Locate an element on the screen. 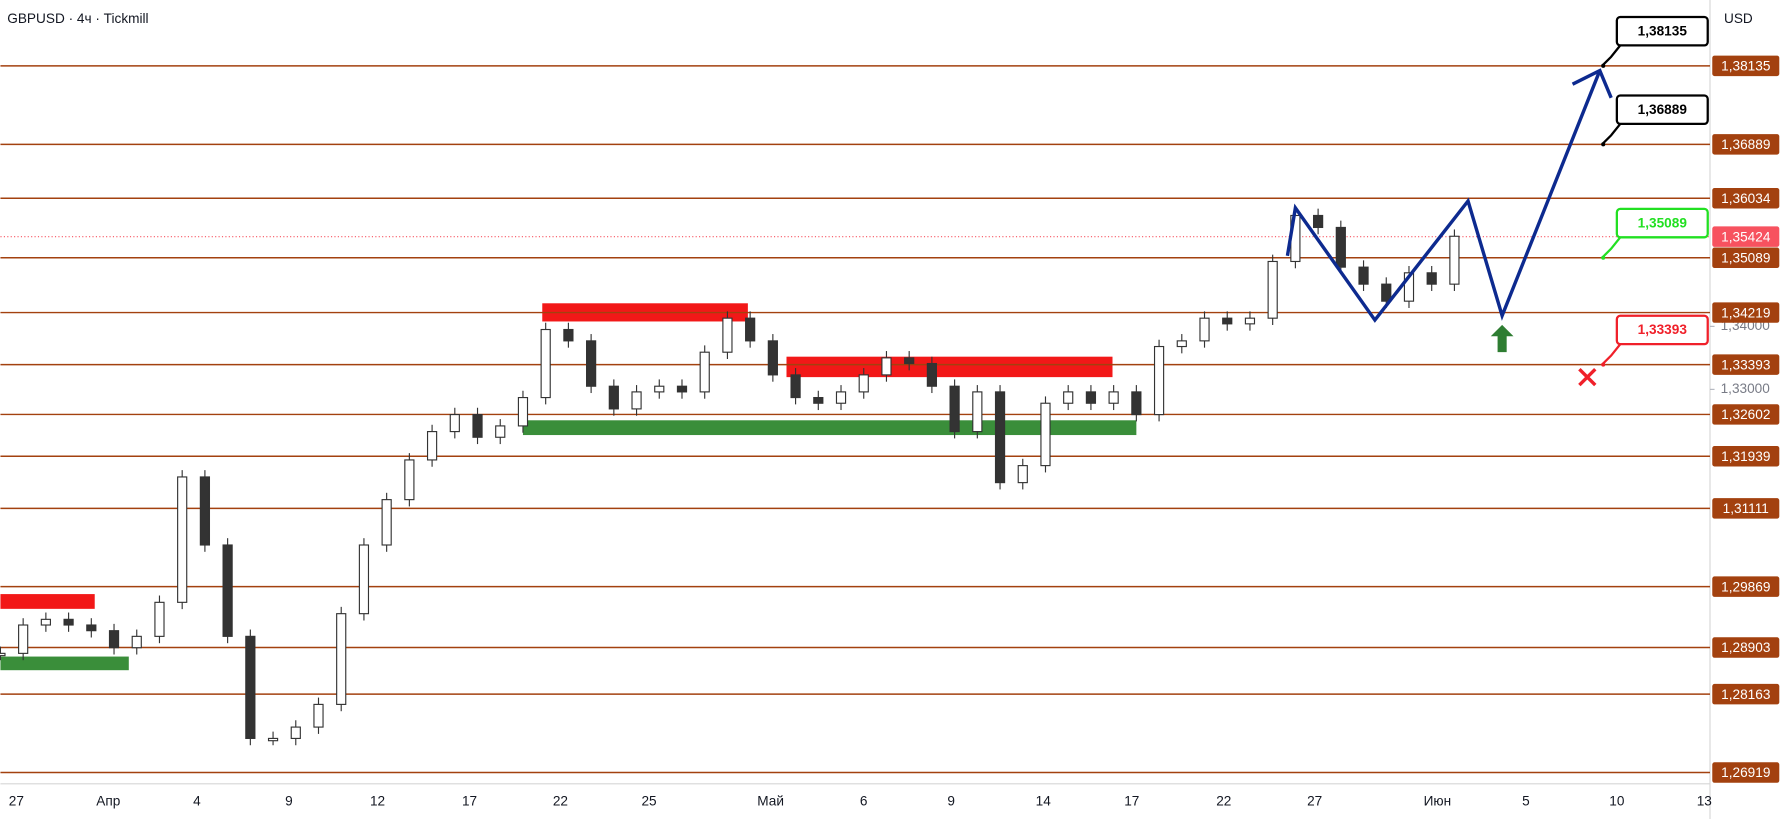 The width and height of the screenshot is (1782, 819). x-tick-label: 5 is located at coordinates (1526, 801).